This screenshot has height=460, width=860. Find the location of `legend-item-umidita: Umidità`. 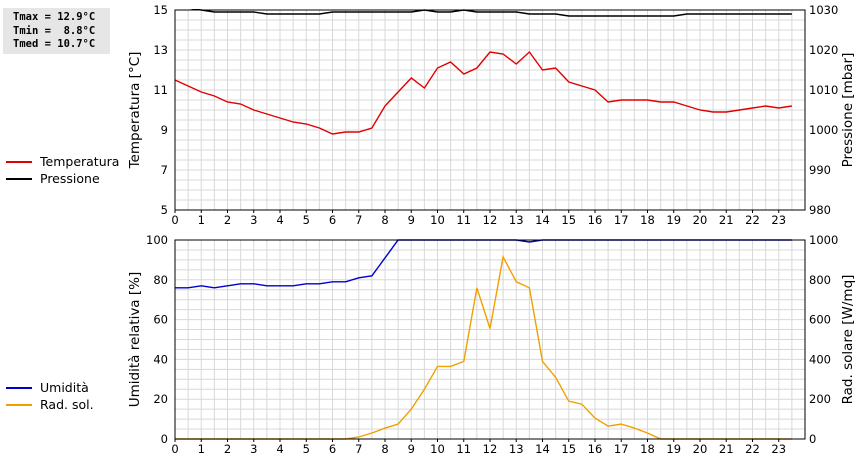

legend-item-umidita: Umidità is located at coordinates (50, 387).